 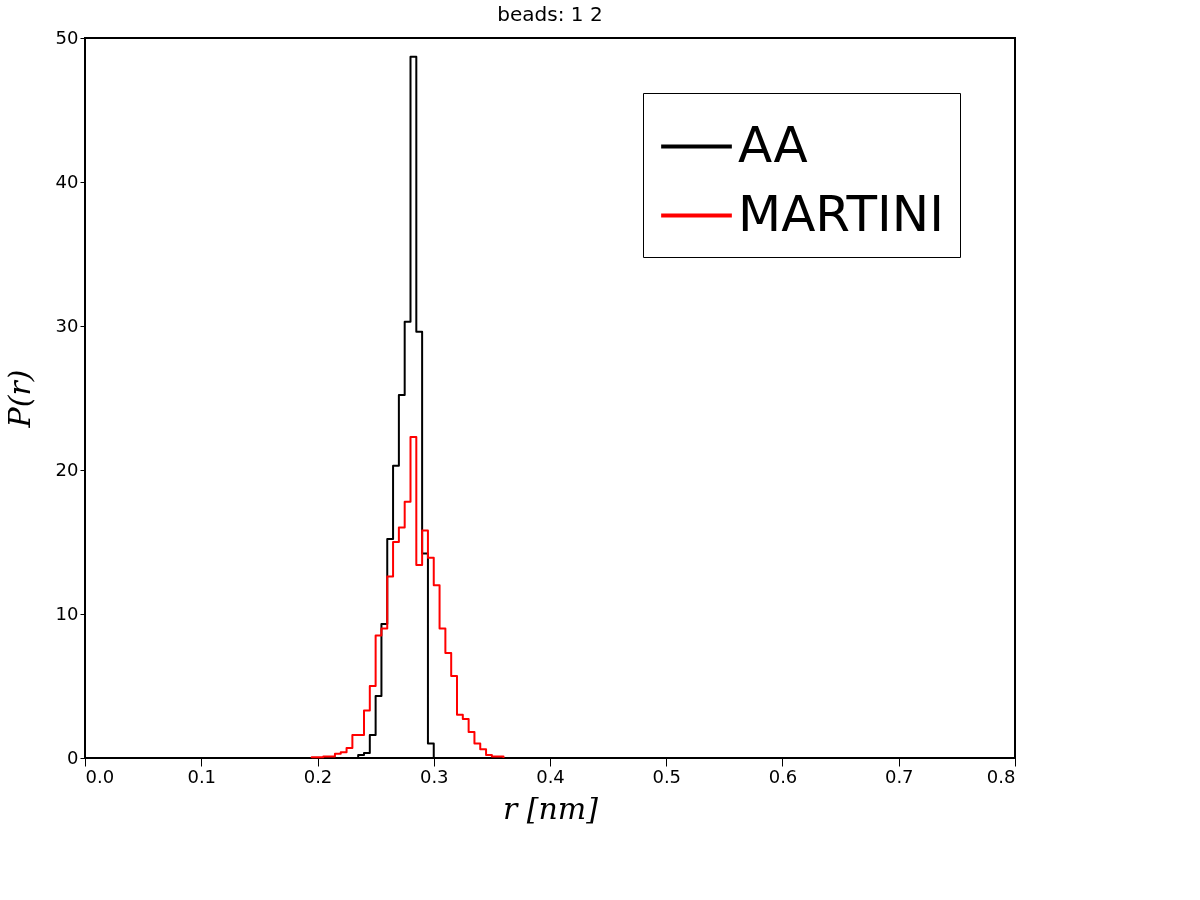 What do you see at coordinates (67, 613) in the screenshot?
I see `y-tick-label: 10` at bounding box center [67, 613].